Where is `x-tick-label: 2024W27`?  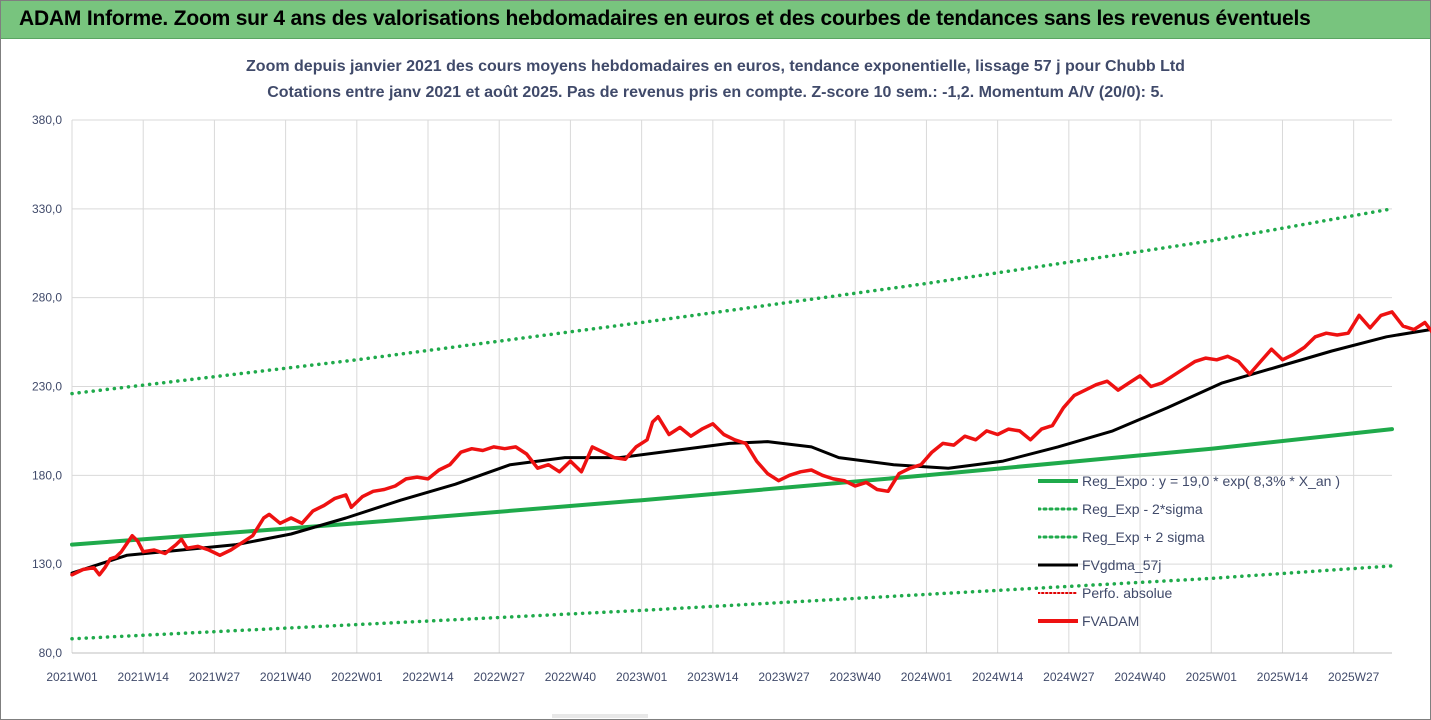 x-tick-label: 2024W27 is located at coordinates (1069, 677).